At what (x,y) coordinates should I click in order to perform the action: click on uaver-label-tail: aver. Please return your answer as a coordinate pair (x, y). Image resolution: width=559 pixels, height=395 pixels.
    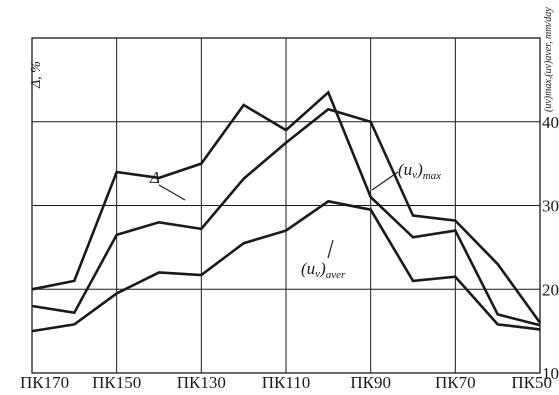
    Looking at the image, I should click on (336, 275).